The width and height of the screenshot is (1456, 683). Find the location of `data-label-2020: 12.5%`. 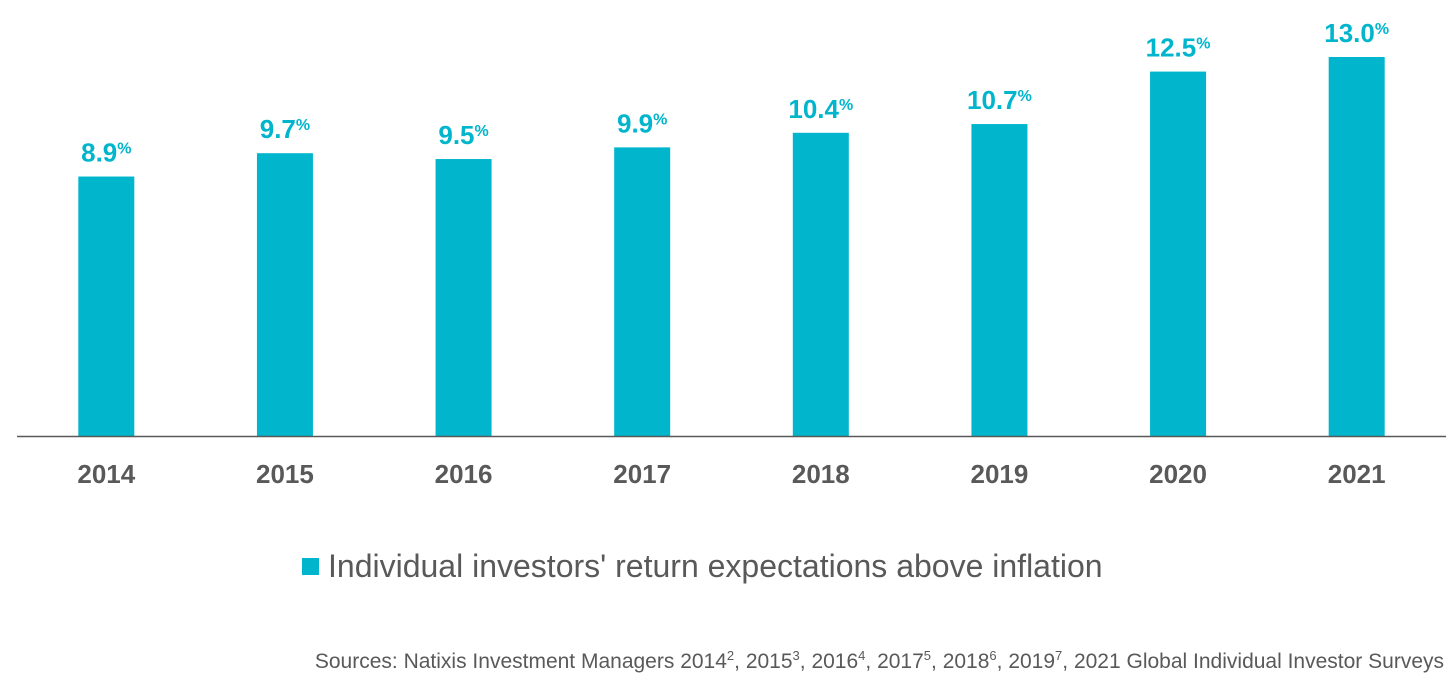

data-label-2020: 12.5% is located at coordinates (1178, 48).